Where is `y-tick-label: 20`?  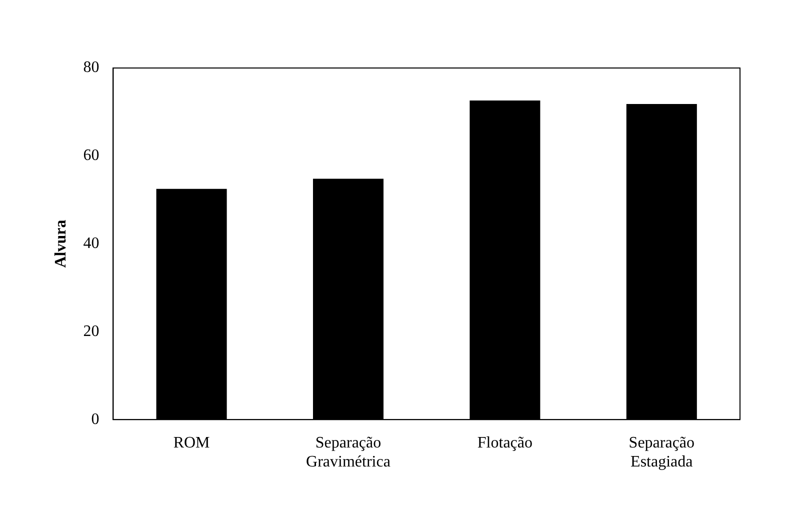 y-tick-label: 20 is located at coordinates (91, 331).